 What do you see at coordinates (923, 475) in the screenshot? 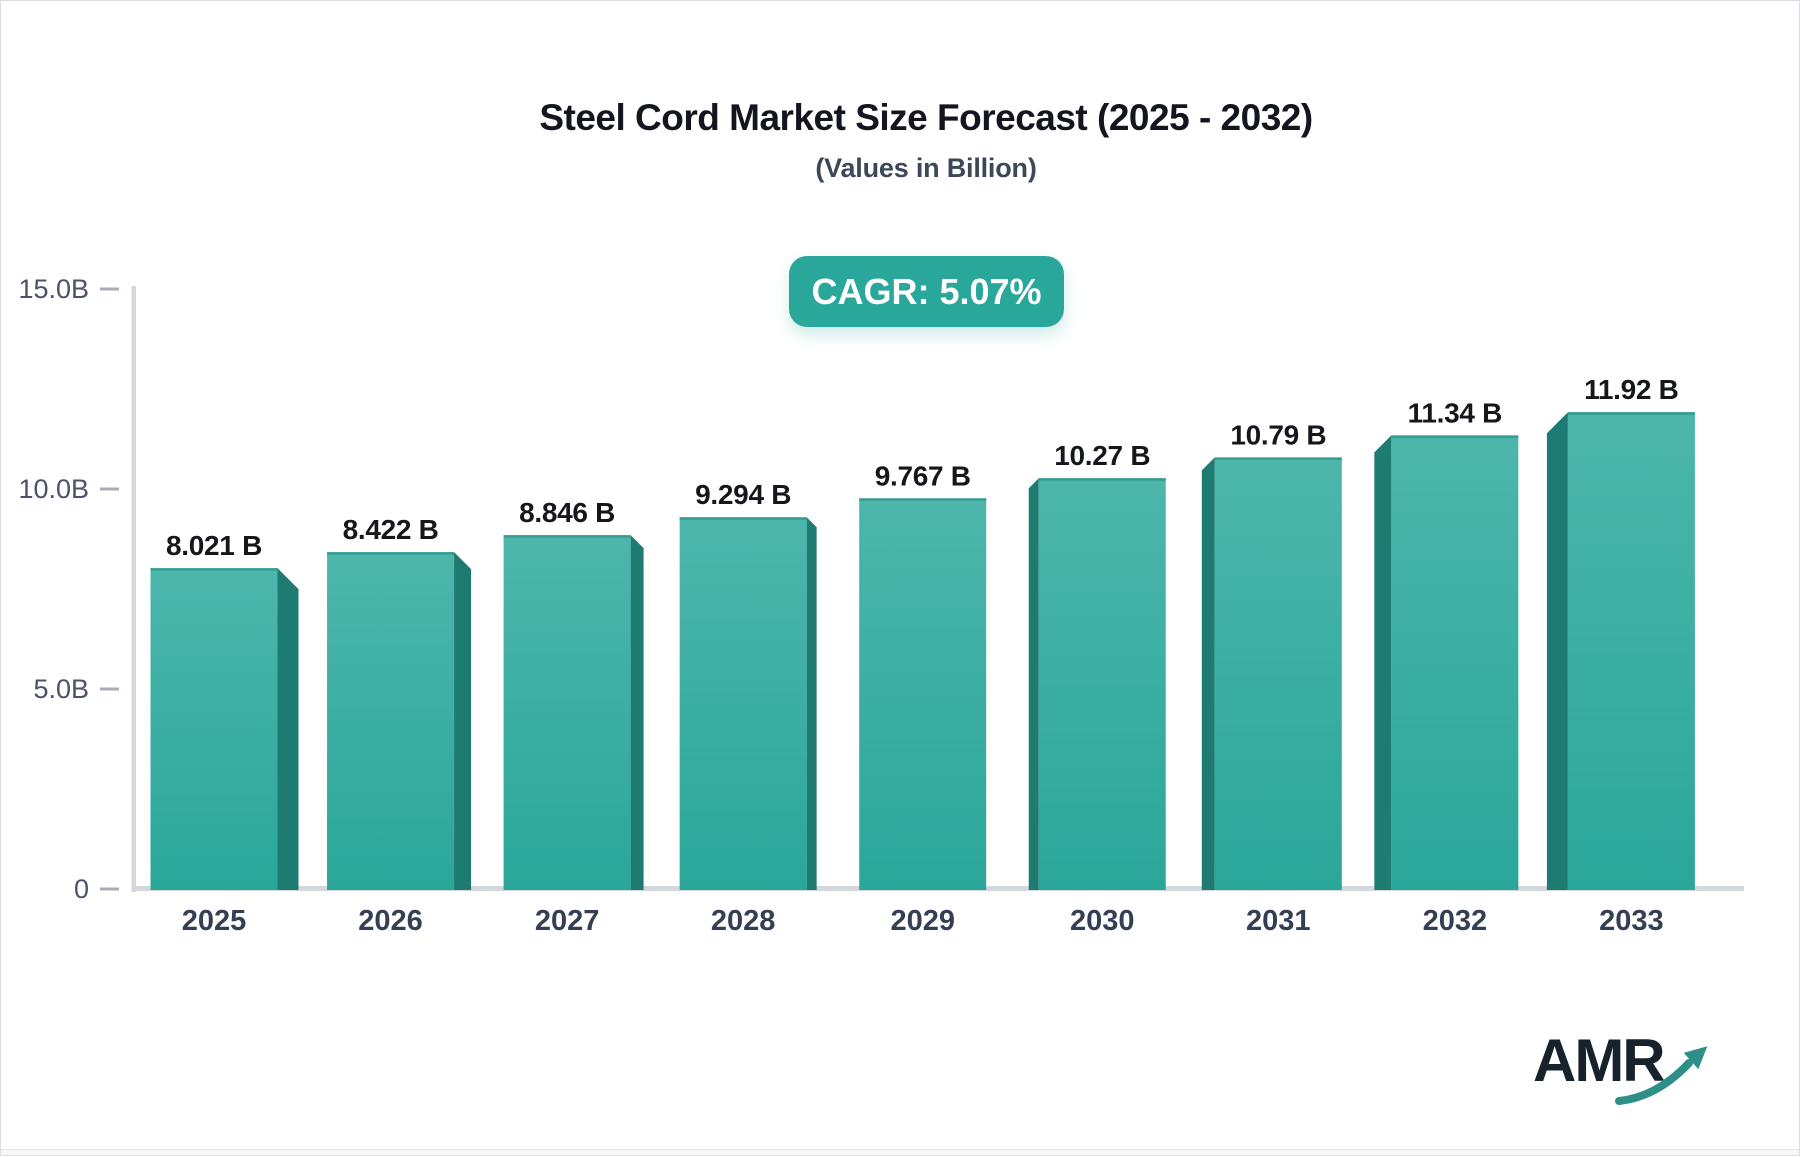
I see `bar-value-label: 9.767 B` at bounding box center [923, 475].